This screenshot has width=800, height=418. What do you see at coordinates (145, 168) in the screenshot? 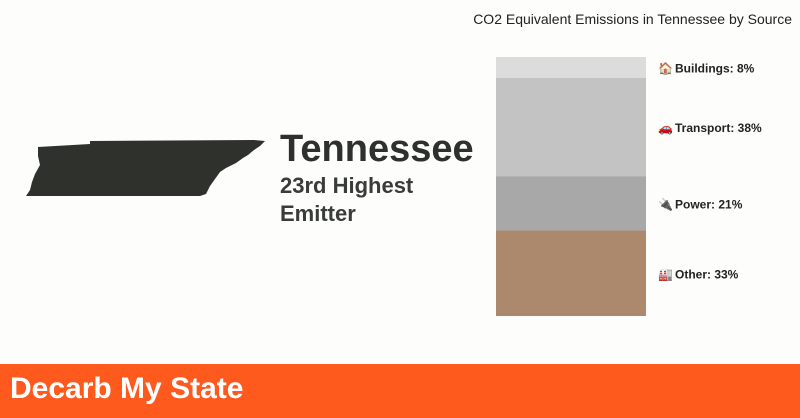
I see `tennessee-state-map` at bounding box center [145, 168].